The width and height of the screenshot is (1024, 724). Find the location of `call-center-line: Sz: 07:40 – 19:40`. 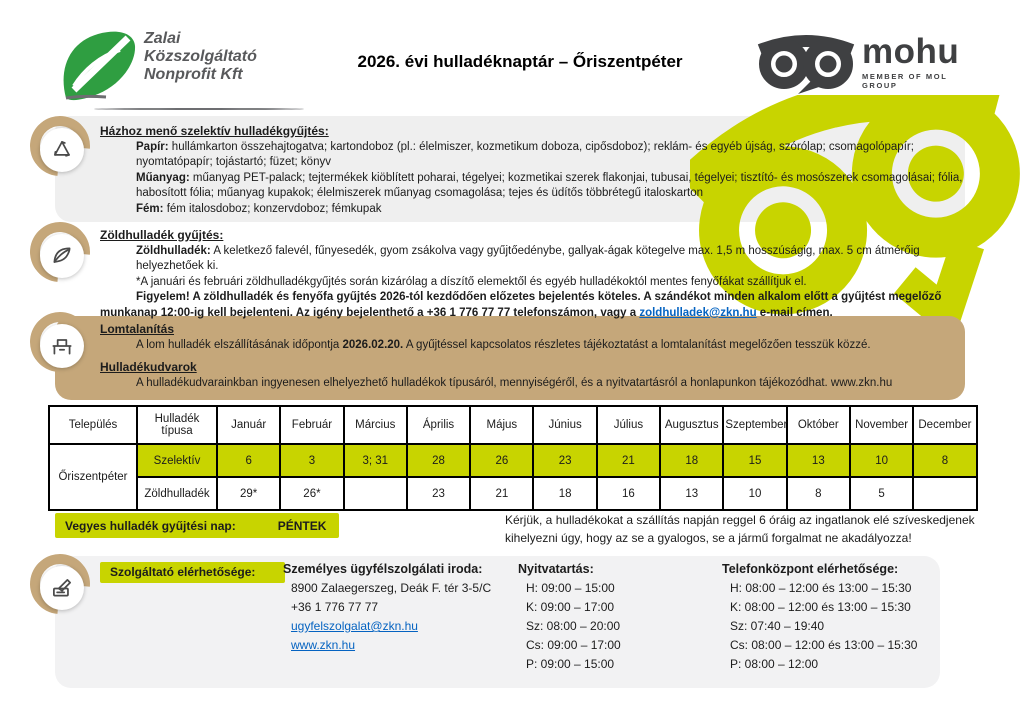

call-center-line: Sz: 07:40 – 19:40 is located at coordinates (777, 626).